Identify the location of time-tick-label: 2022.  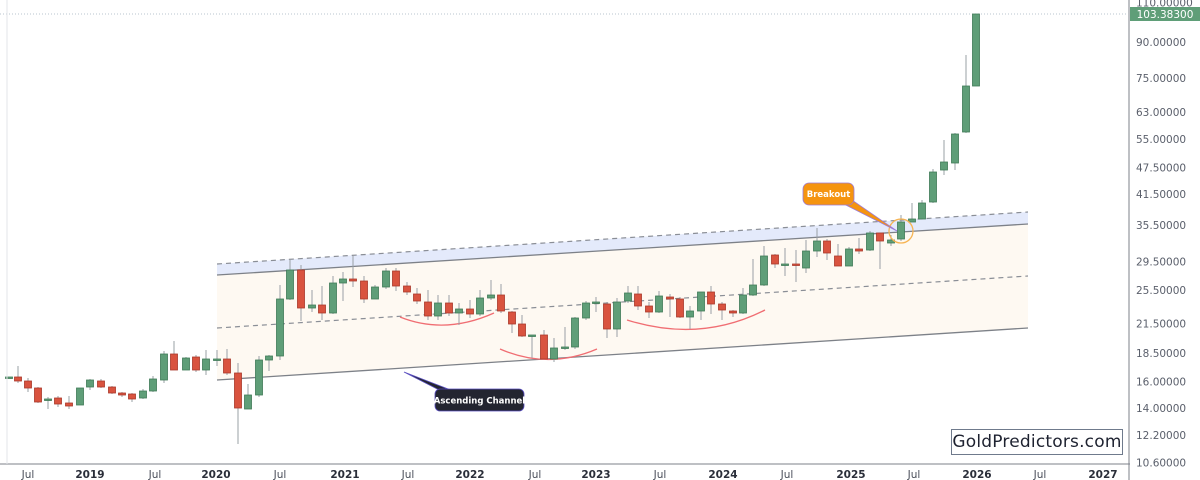
(469, 474).